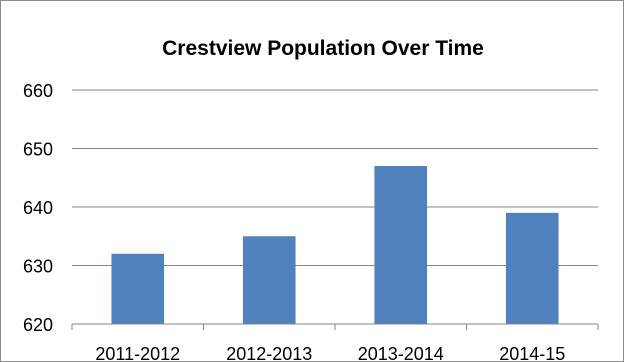 The width and height of the screenshot is (624, 362). I want to click on y-tick-label-660: 660, so click(38, 91).